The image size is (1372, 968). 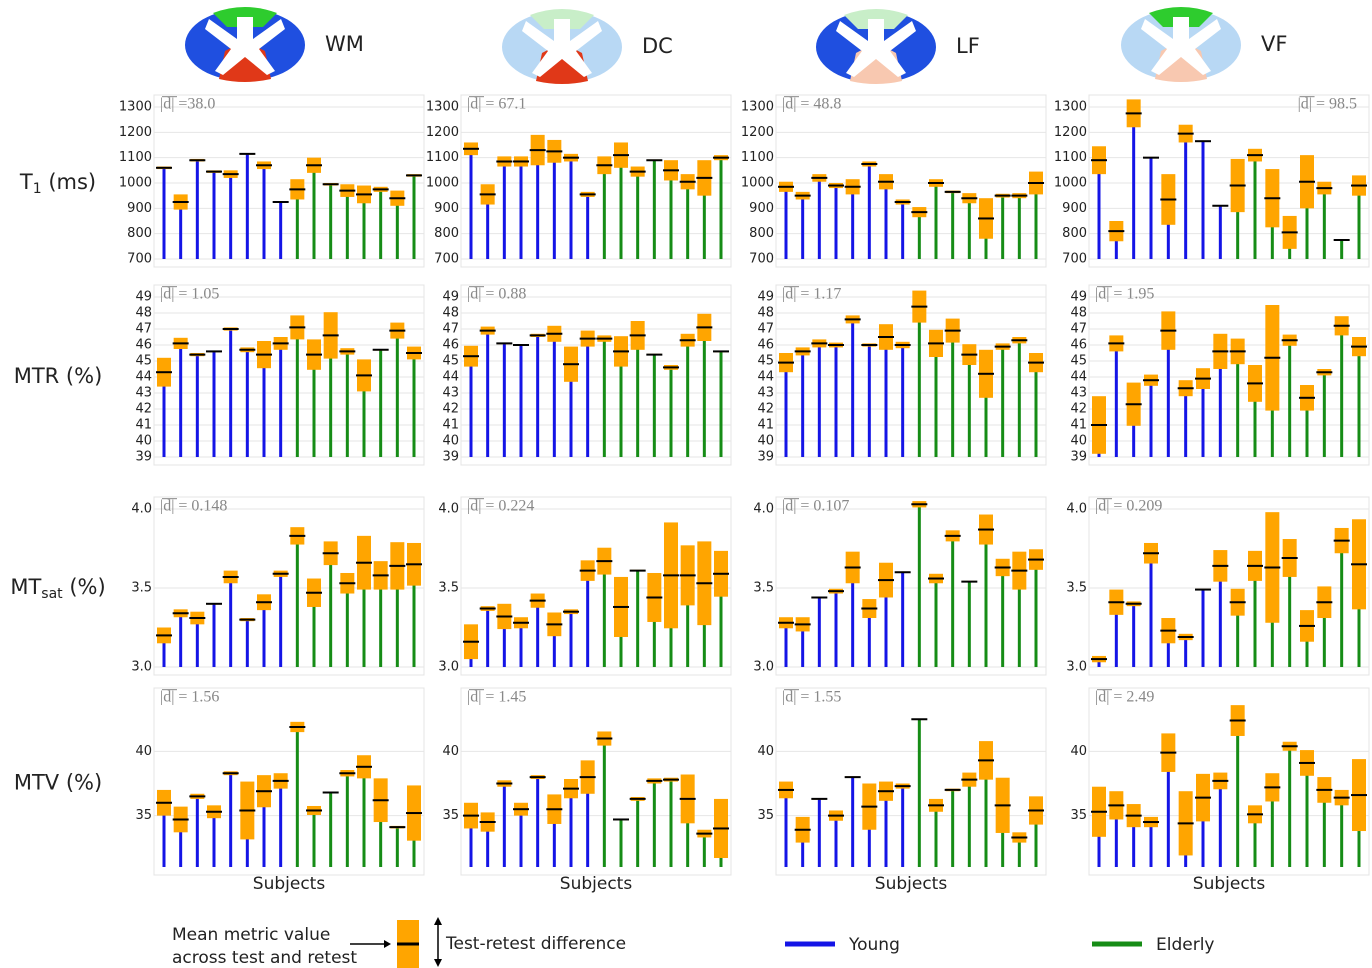 I want to click on legend-label: Elderly, so click(x=1185, y=945).